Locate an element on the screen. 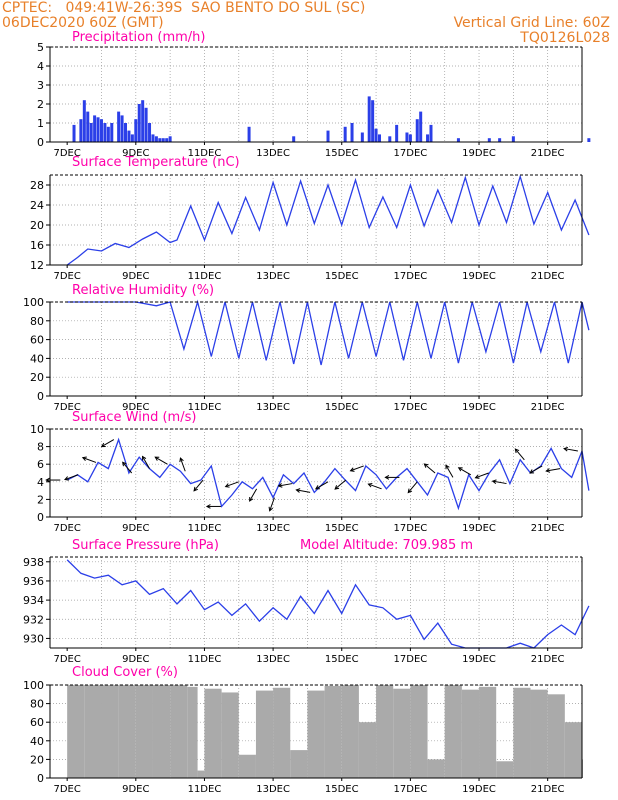 Image resolution: width=618 pixels, height=800 pixels. rh-xtick-label: 19DEC is located at coordinates (479, 407).